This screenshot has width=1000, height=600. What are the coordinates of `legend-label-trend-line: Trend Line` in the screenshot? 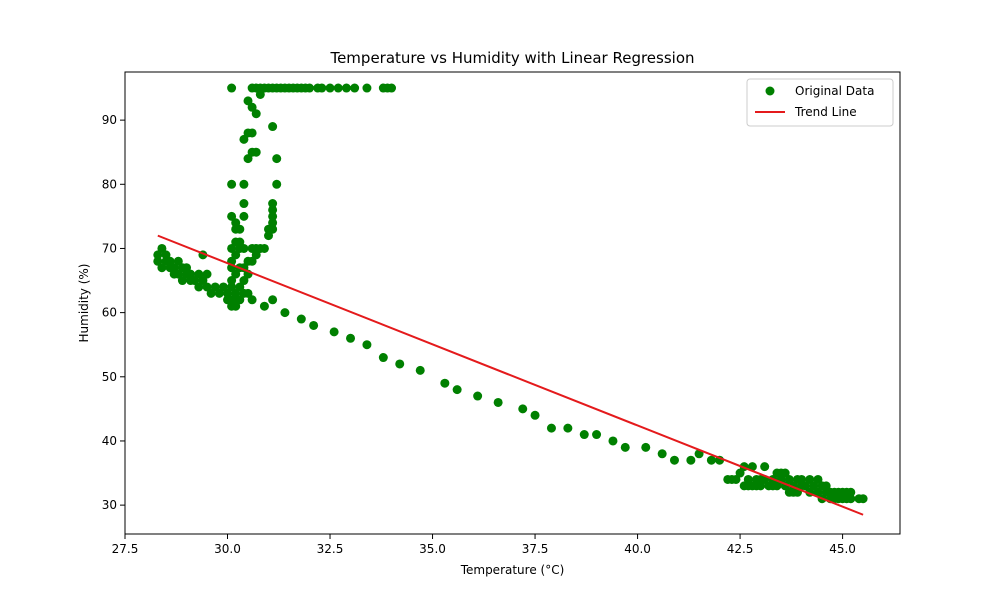 It's located at (825, 112).